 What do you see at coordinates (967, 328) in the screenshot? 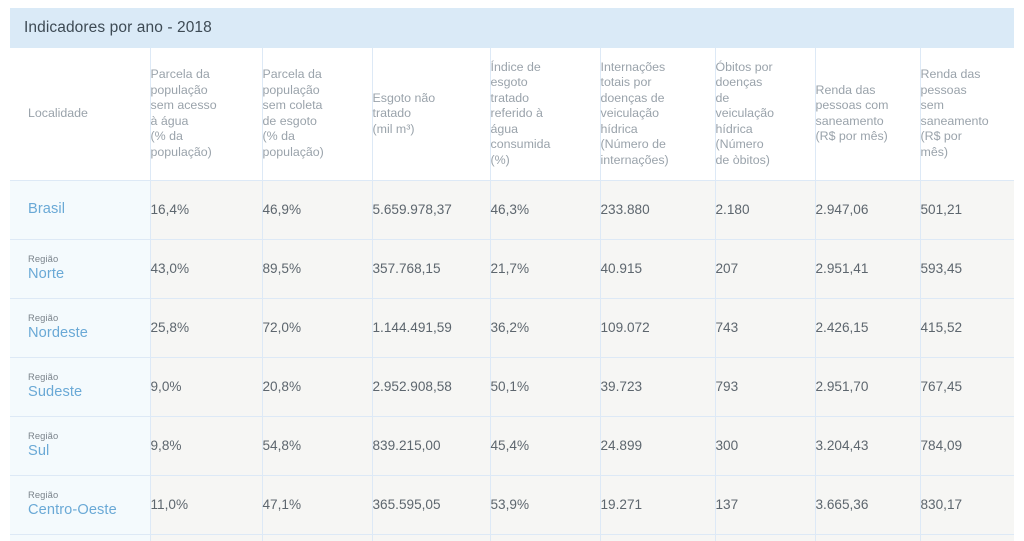
I see `cell-renda_sem_saneamento: 415,52` at bounding box center [967, 328].